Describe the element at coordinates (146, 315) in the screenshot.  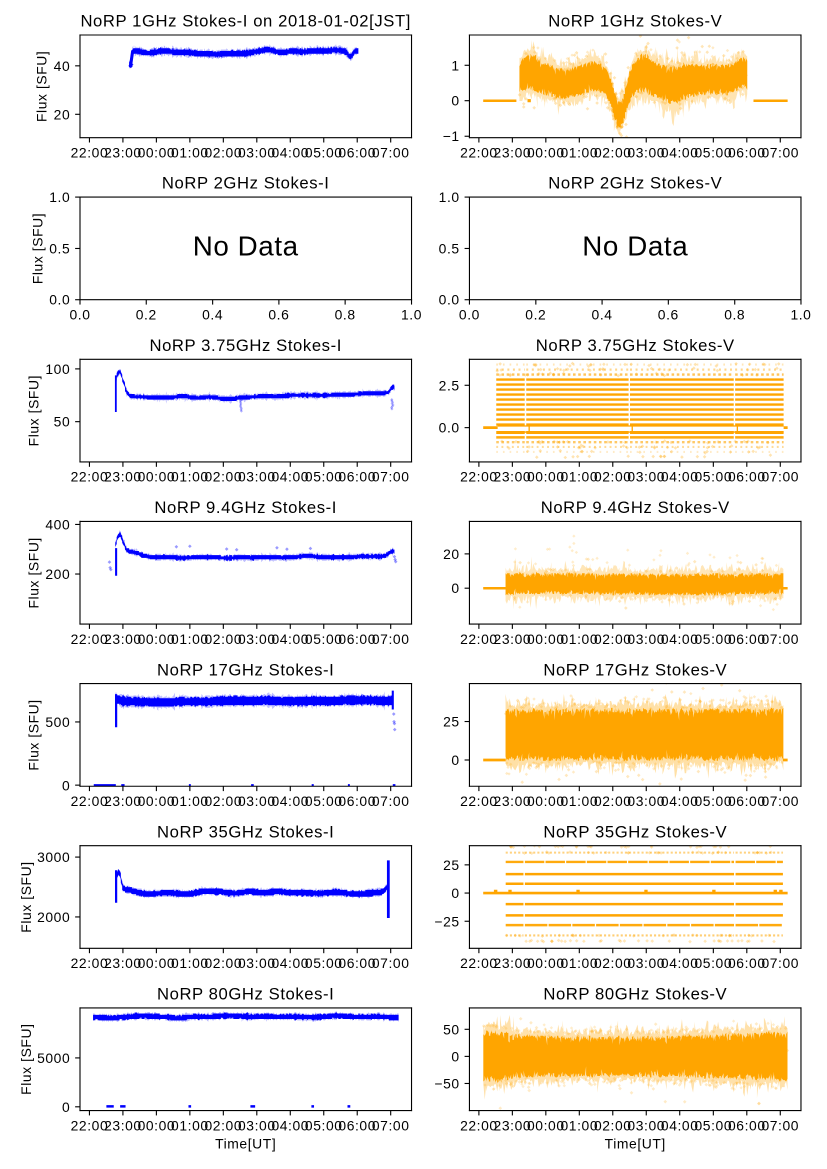
I see `svg-text: 0.2` at that location.